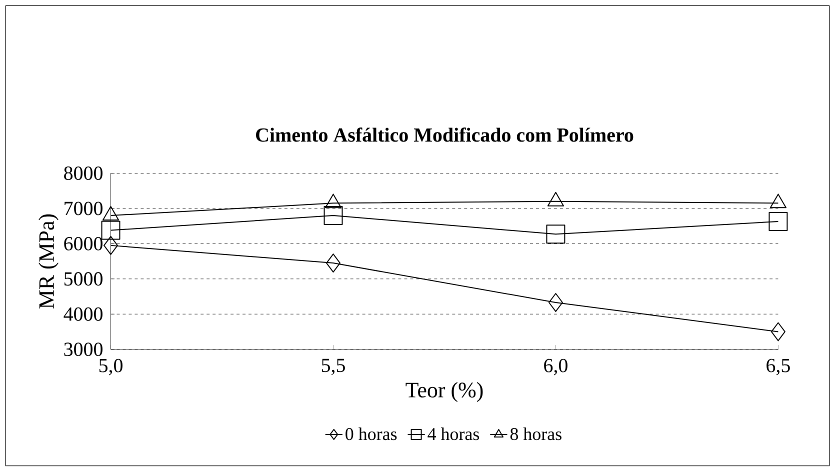 Image resolution: width=835 pixels, height=471 pixels. I want to click on chart-title: Cimento Asfáltico Modificado com Polímero, so click(445, 134).